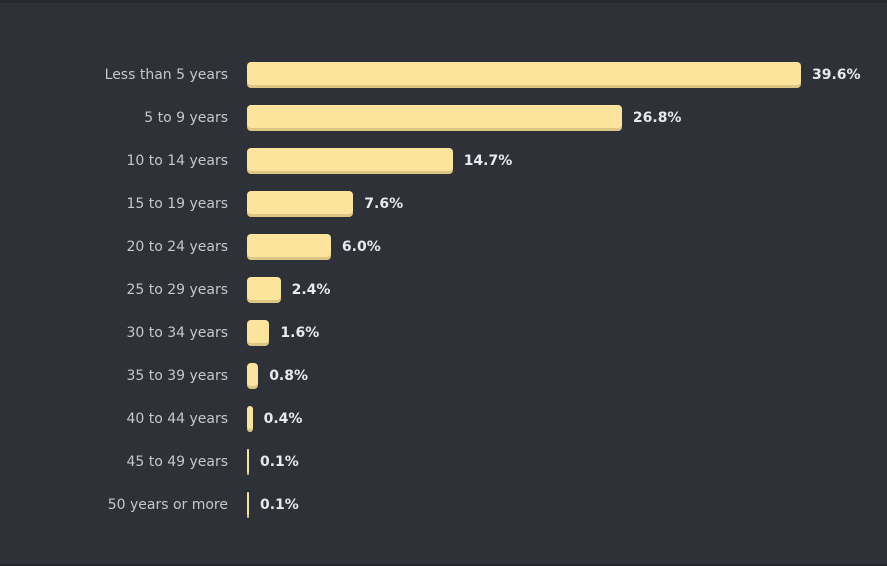 The width and height of the screenshot is (887, 566). I want to click on category-label: 50 years or more, so click(167, 504).